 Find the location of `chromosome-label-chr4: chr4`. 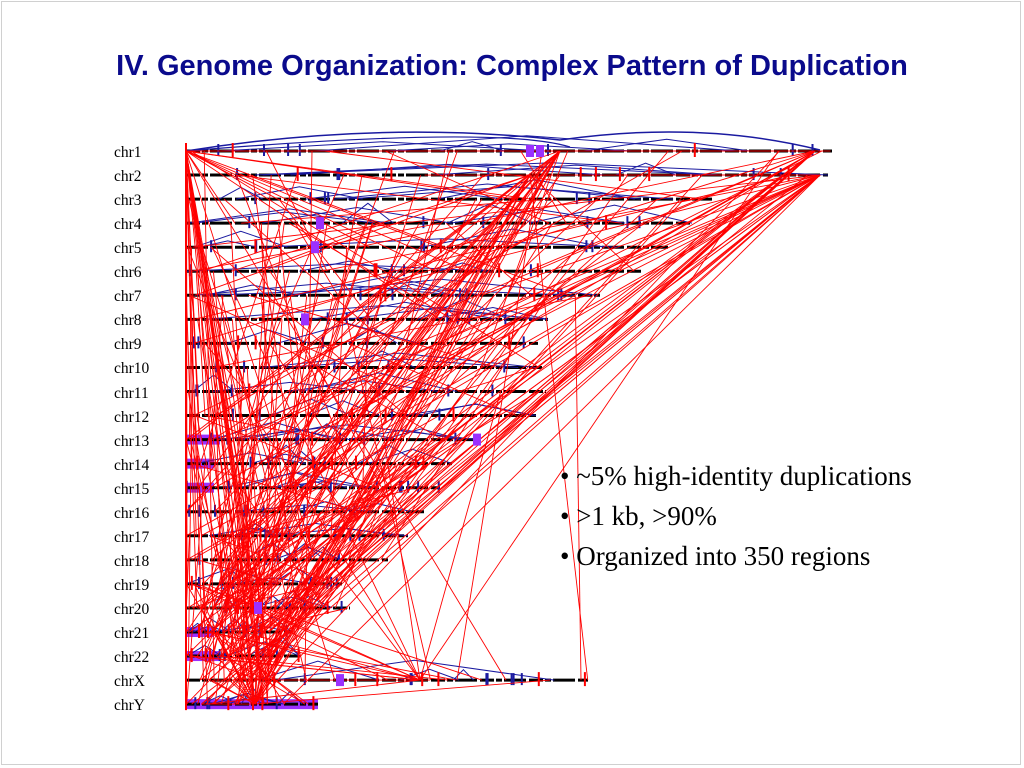

chromosome-label-chr4: chr4 is located at coordinates (128, 225).